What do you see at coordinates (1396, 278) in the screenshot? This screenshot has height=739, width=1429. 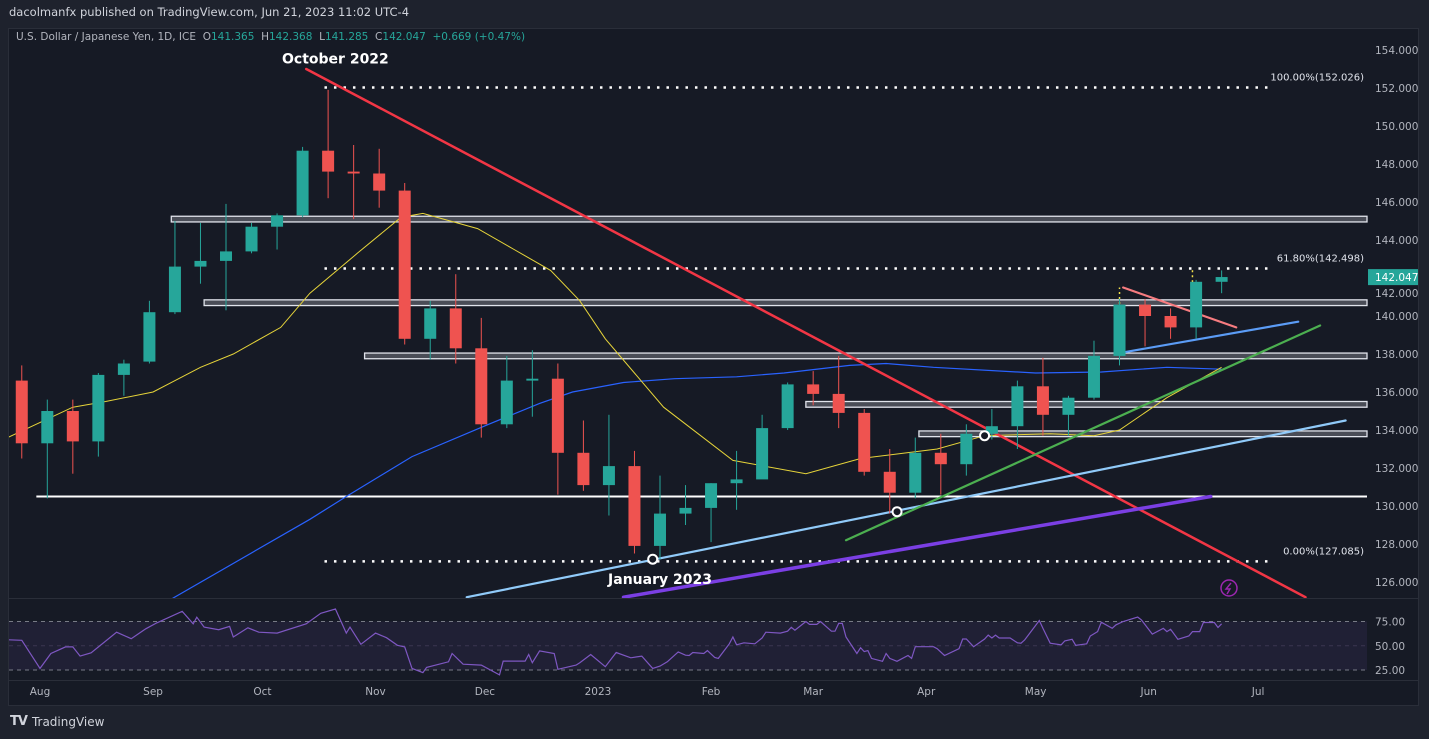 I see `last-price-label: 142.047` at bounding box center [1396, 278].